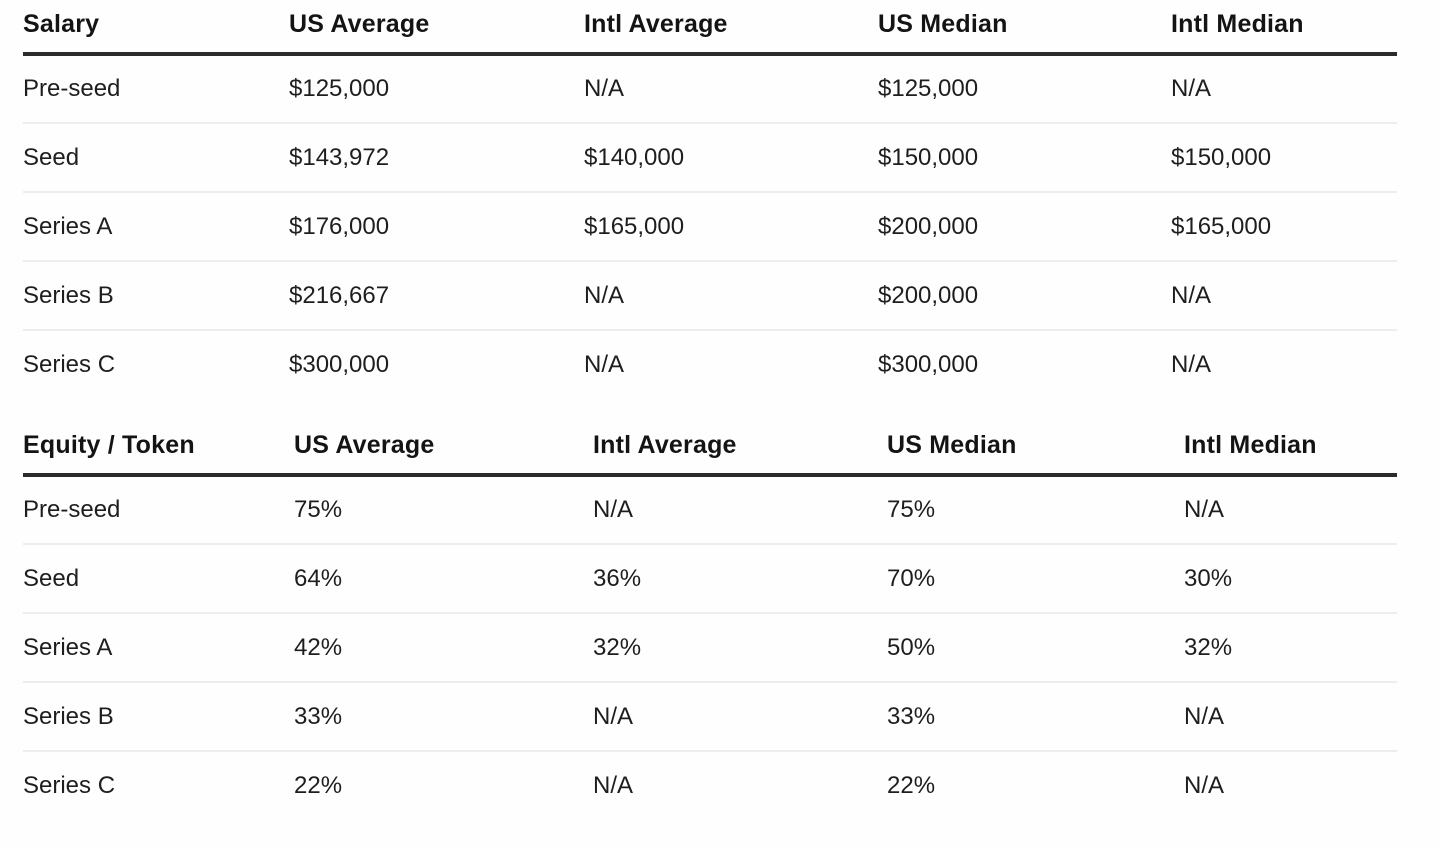 The height and width of the screenshot is (849, 1440). I want to click on table-row-seed: Seed 64% 36% 70% 30%, so click(710, 579).